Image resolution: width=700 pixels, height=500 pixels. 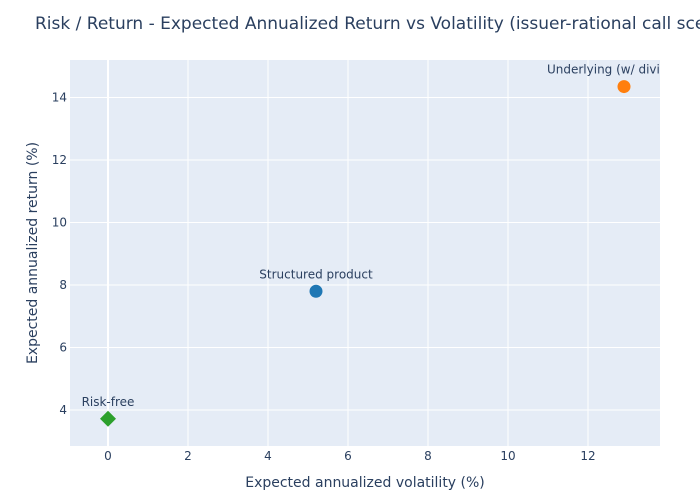 I want to click on x-tick-label: 6, so click(x=348, y=456).